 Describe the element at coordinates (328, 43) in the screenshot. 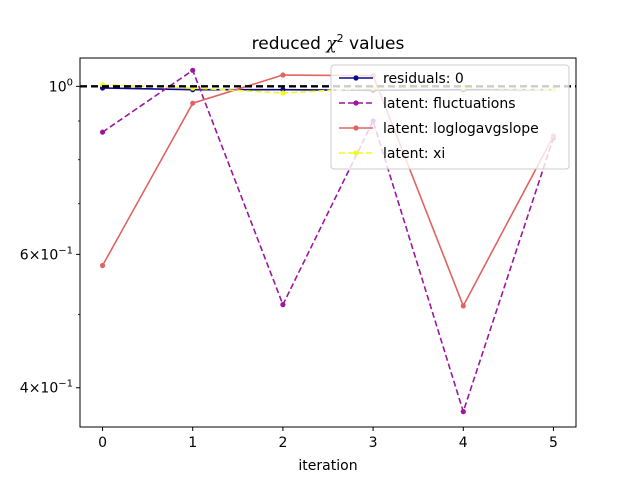

I see `chart-title: reduced χ2 values` at that location.